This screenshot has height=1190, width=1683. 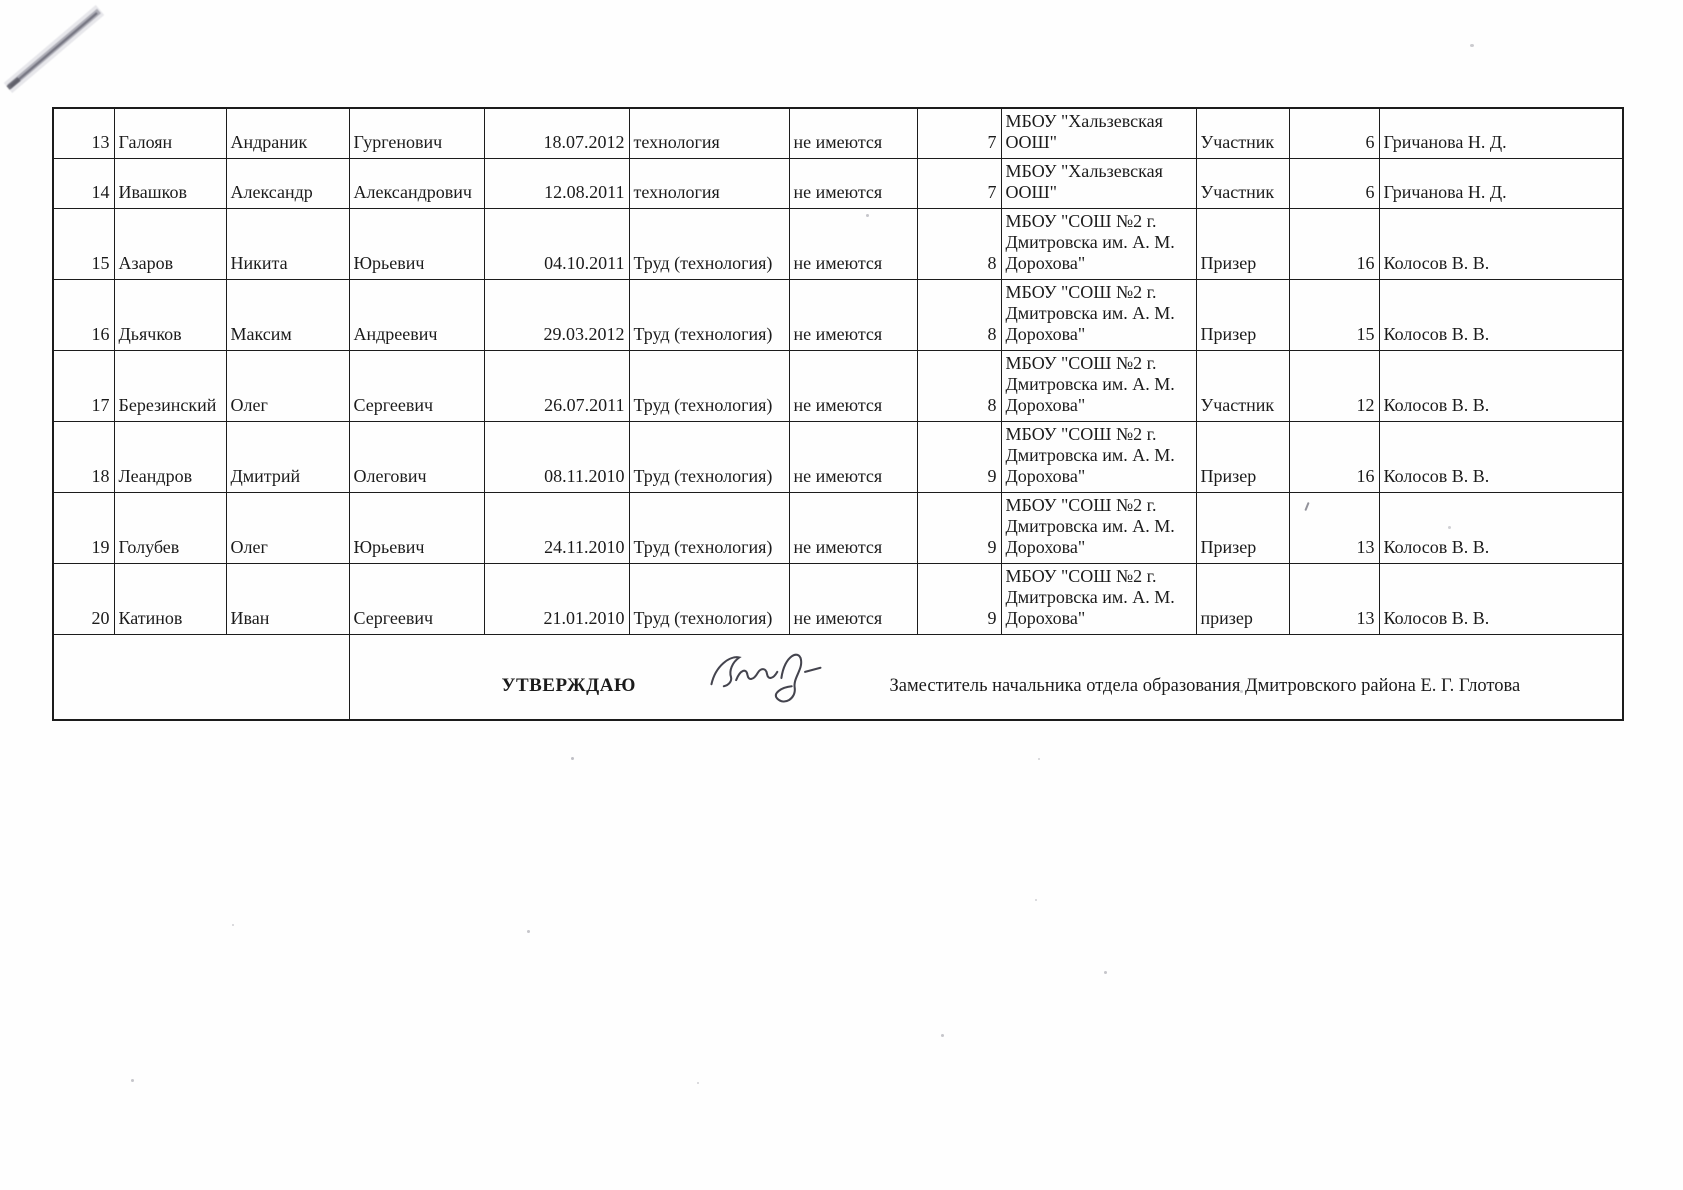 What do you see at coordinates (287, 183) in the screenshot?
I see `cell-firstname: Александр` at bounding box center [287, 183].